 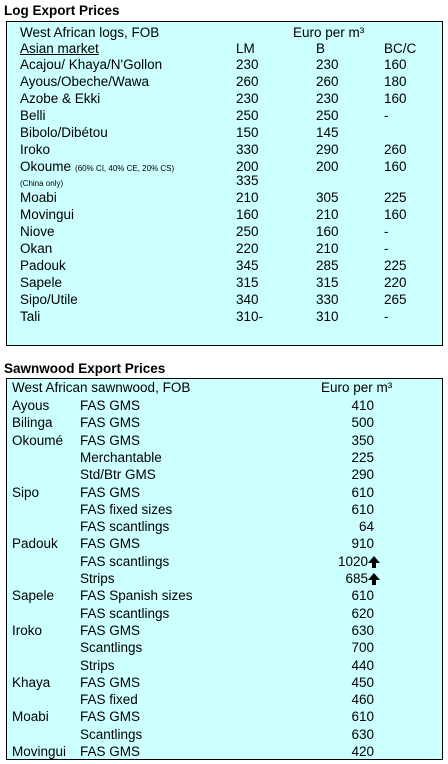 What do you see at coordinates (247, 197) in the screenshot?
I see `cell-lm: 210` at bounding box center [247, 197].